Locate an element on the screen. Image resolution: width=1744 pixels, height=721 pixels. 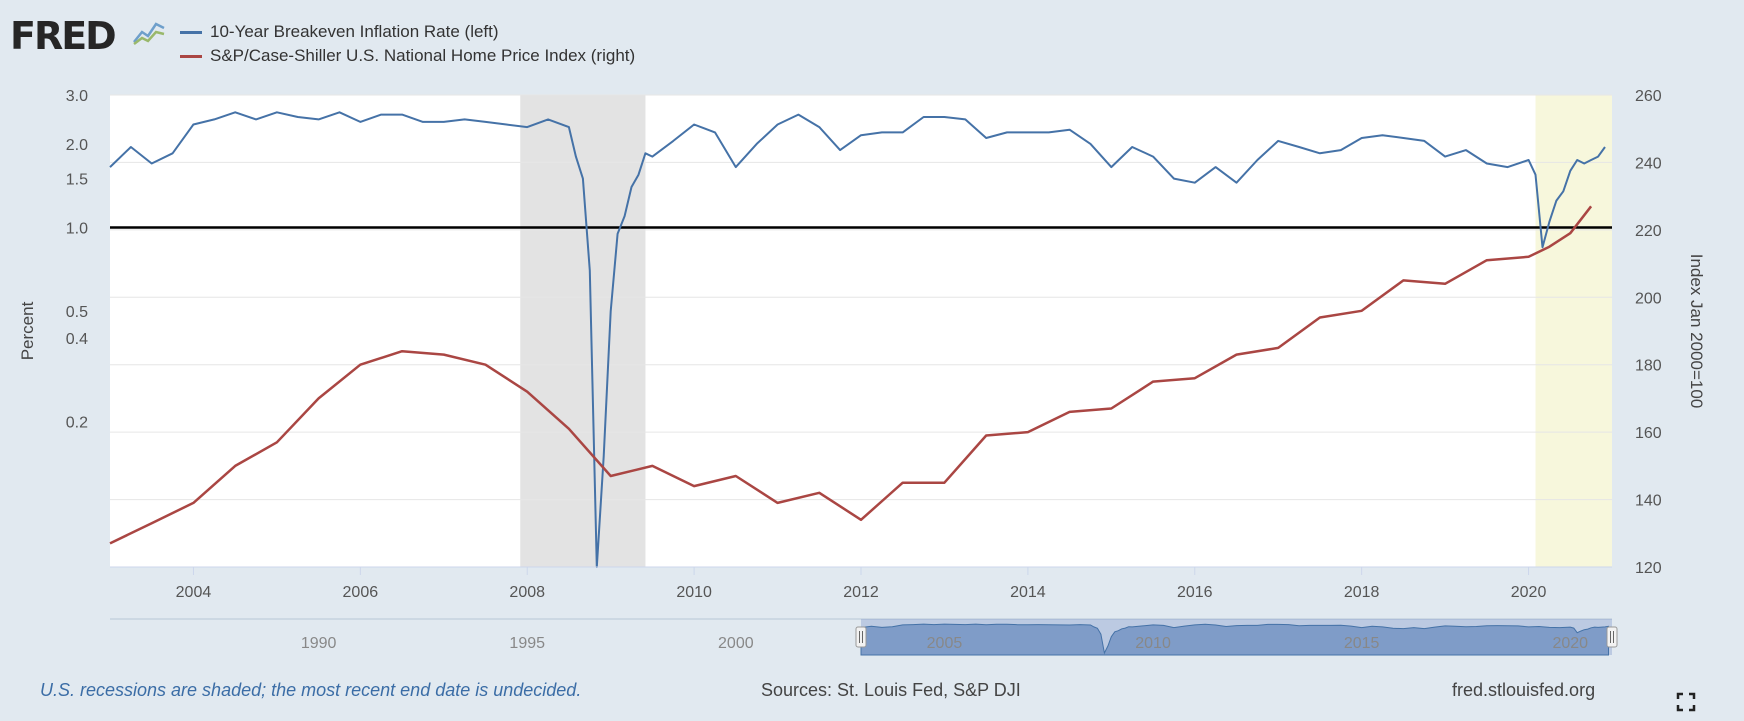
left-tick-label: 0.5 is located at coordinates (77, 312).